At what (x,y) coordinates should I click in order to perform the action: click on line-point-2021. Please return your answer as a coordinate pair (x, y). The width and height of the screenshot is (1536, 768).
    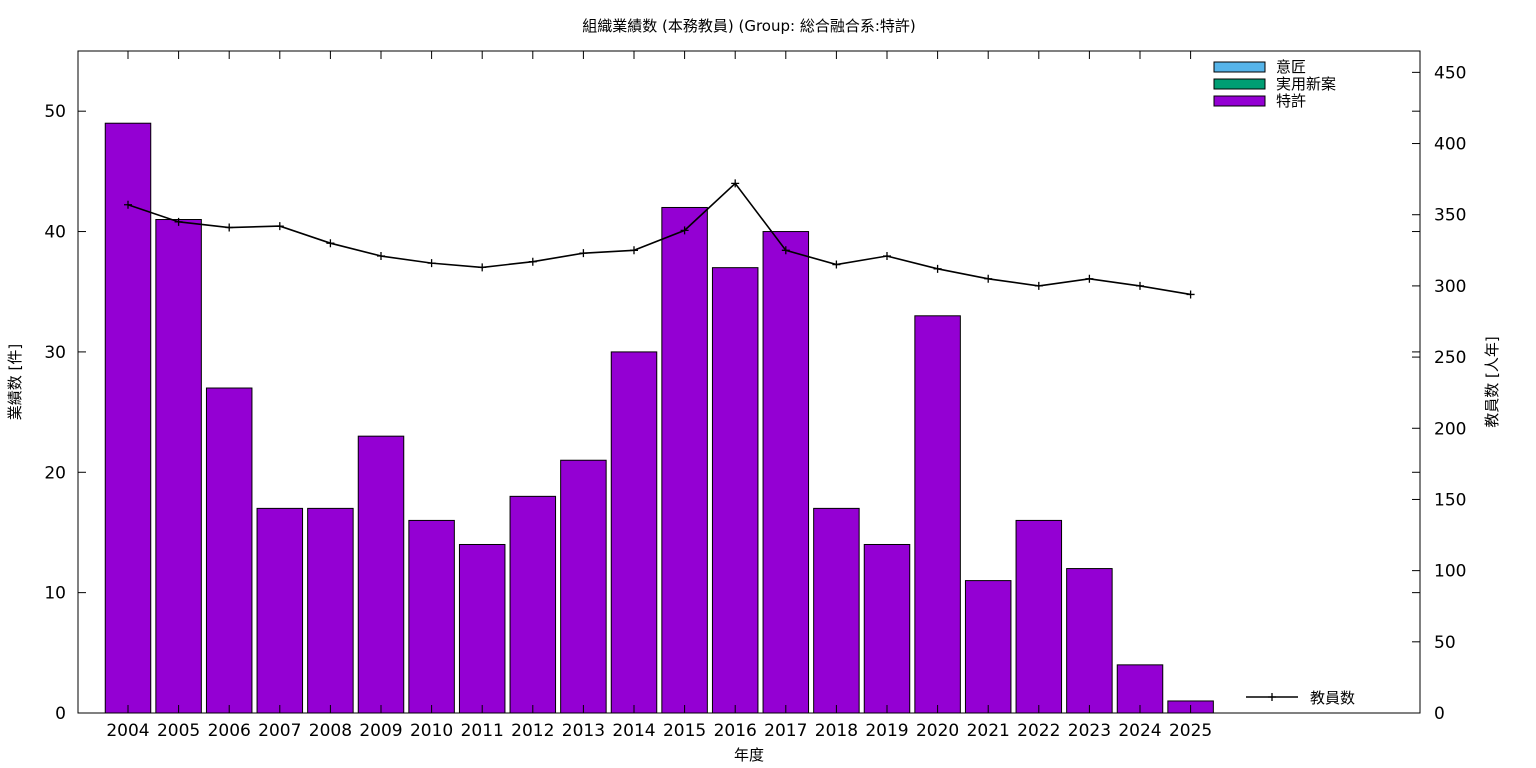
    Looking at the image, I should click on (988, 278).